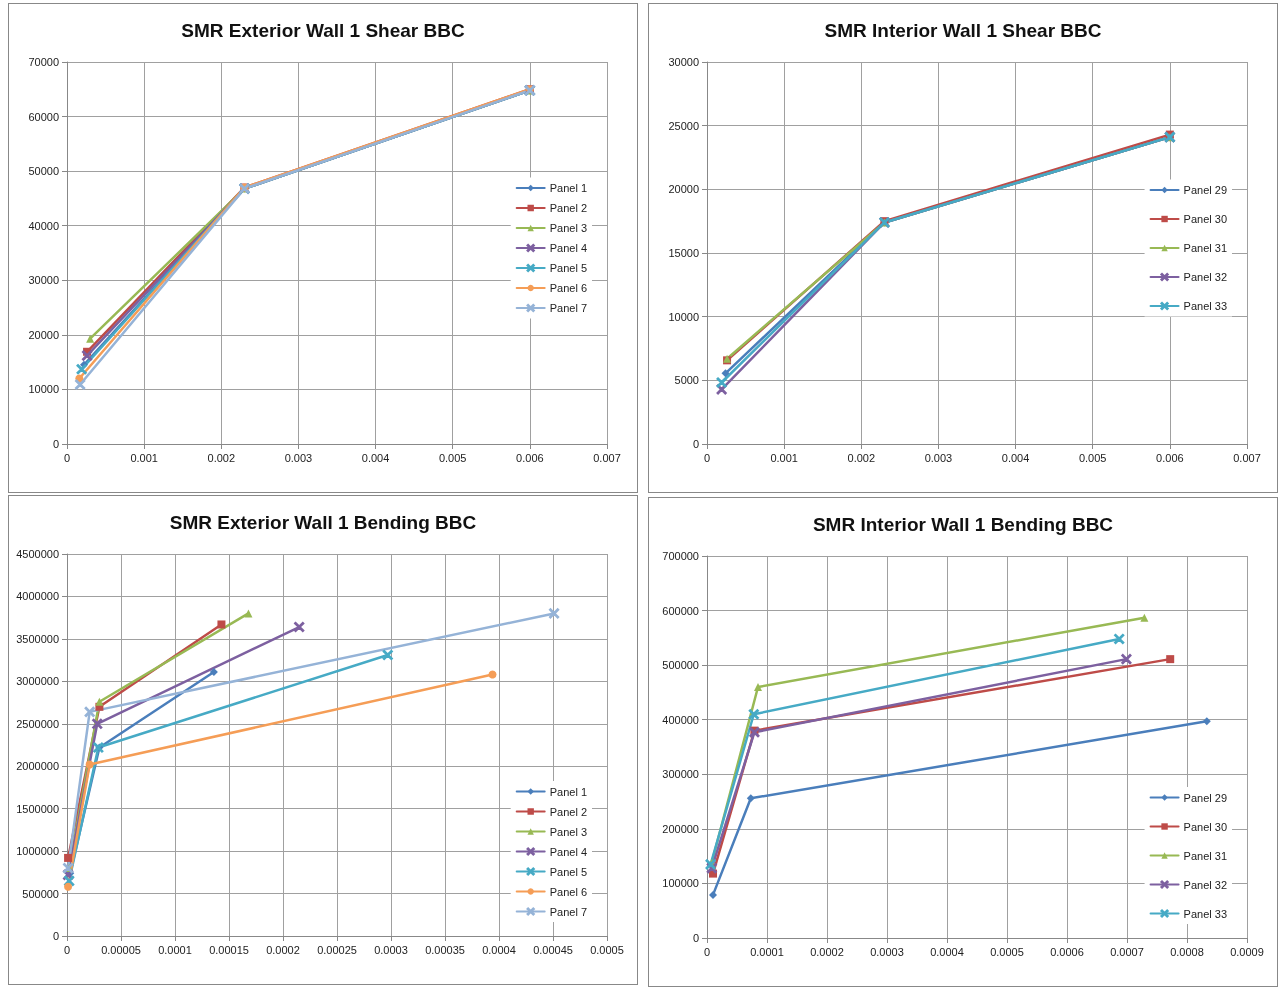  I want to click on x-tick-label: 0.0006, so click(1067, 951).